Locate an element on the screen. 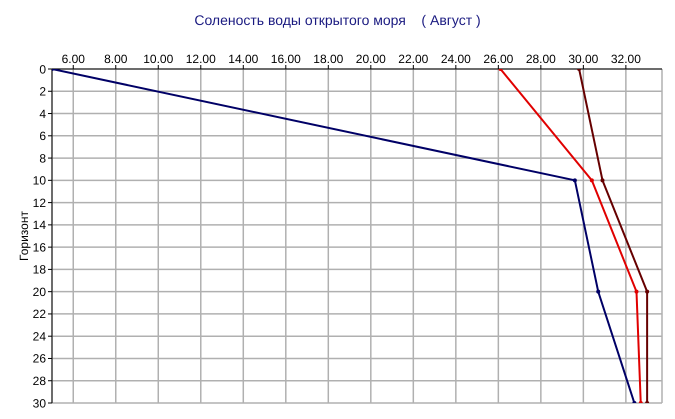  x-tick-label: 10.00 is located at coordinates (158, 59).